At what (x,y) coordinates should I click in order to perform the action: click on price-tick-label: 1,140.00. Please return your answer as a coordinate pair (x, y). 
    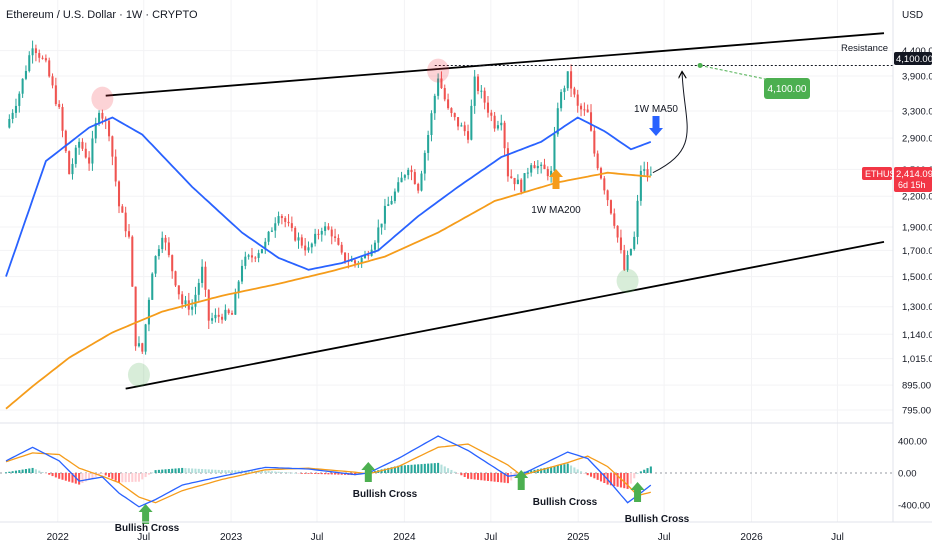
    Looking at the image, I should click on (917, 335).